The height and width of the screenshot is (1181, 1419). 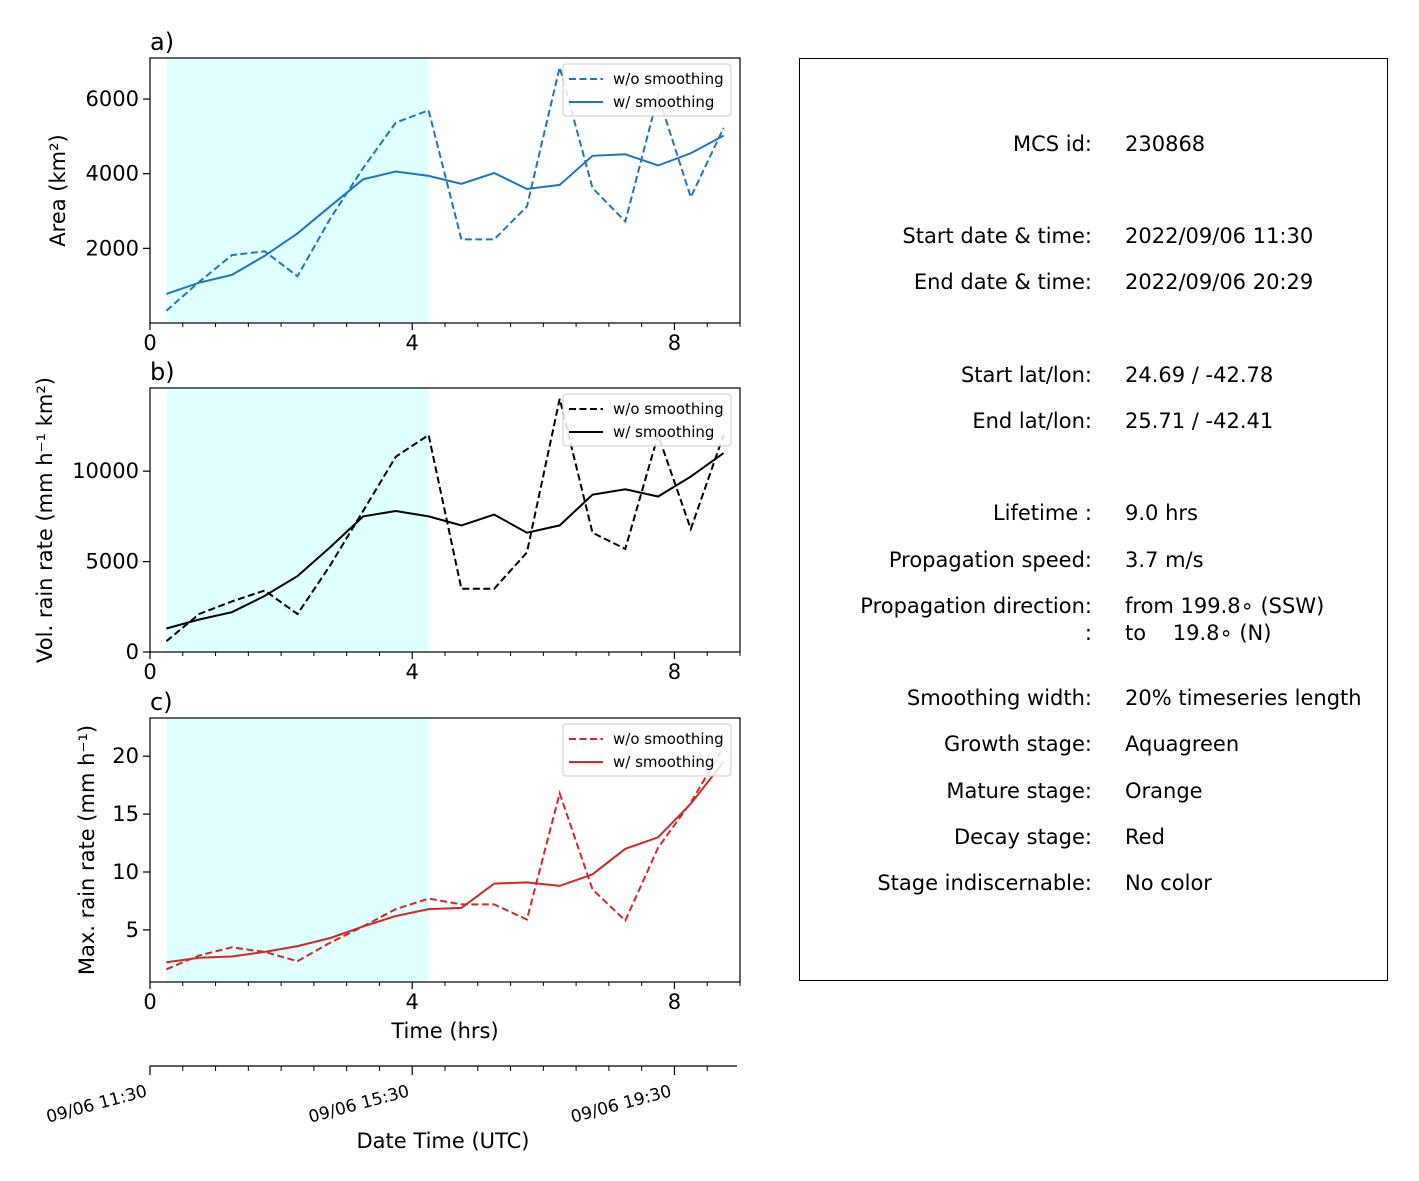 What do you see at coordinates (1165, 144) in the screenshot?
I see `mcs-id-value: 230868` at bounding box center [1165, 144].